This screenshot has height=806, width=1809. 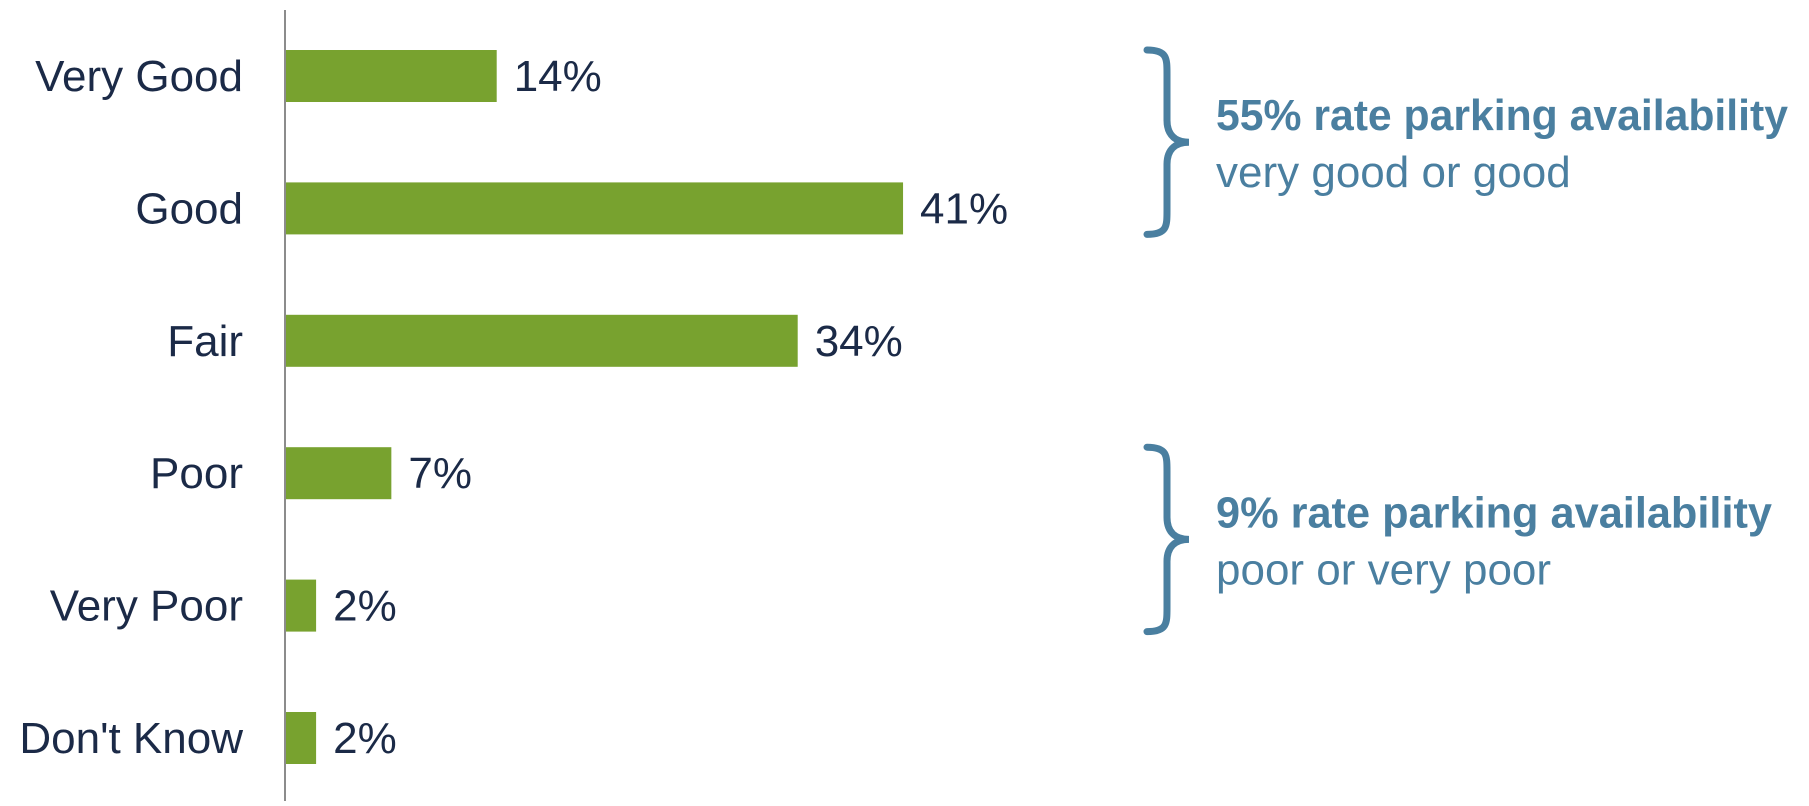 I want to click on annotation-headline: 9% rate parking availability, so click(x=1494, y=512).